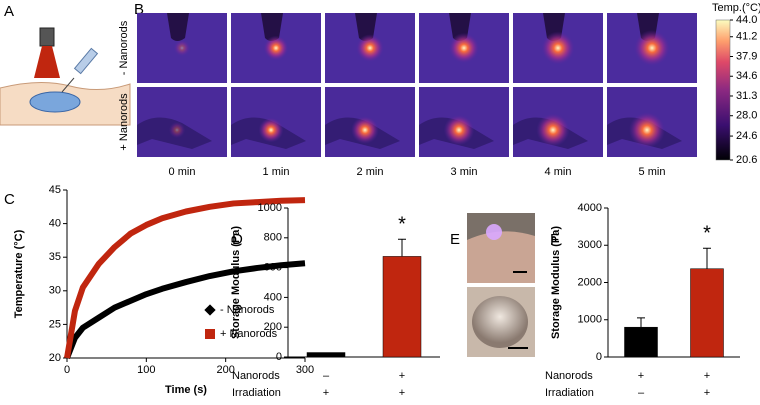 The height and width of the screenshot is (405, 760). What do you see at coordinates (55, 224) in the screenshot?
I see `y-tick-label: 40` at bounding box center [55, 224].